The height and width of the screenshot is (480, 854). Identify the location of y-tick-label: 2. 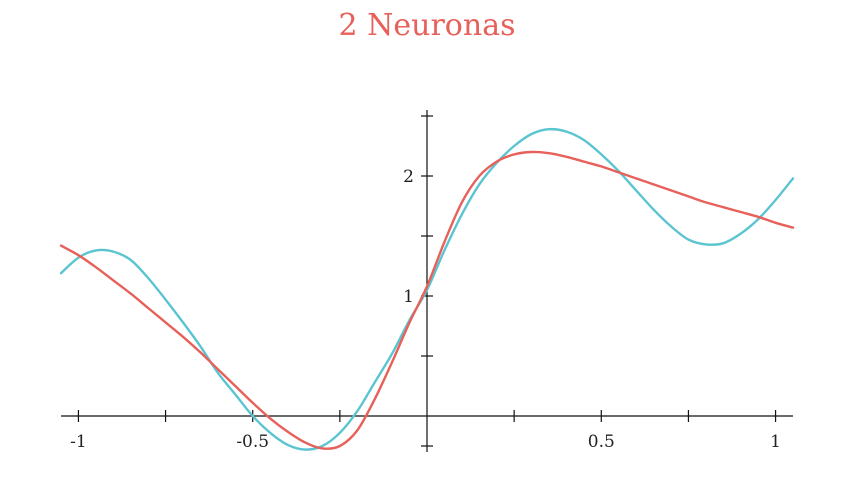
(408, 177).